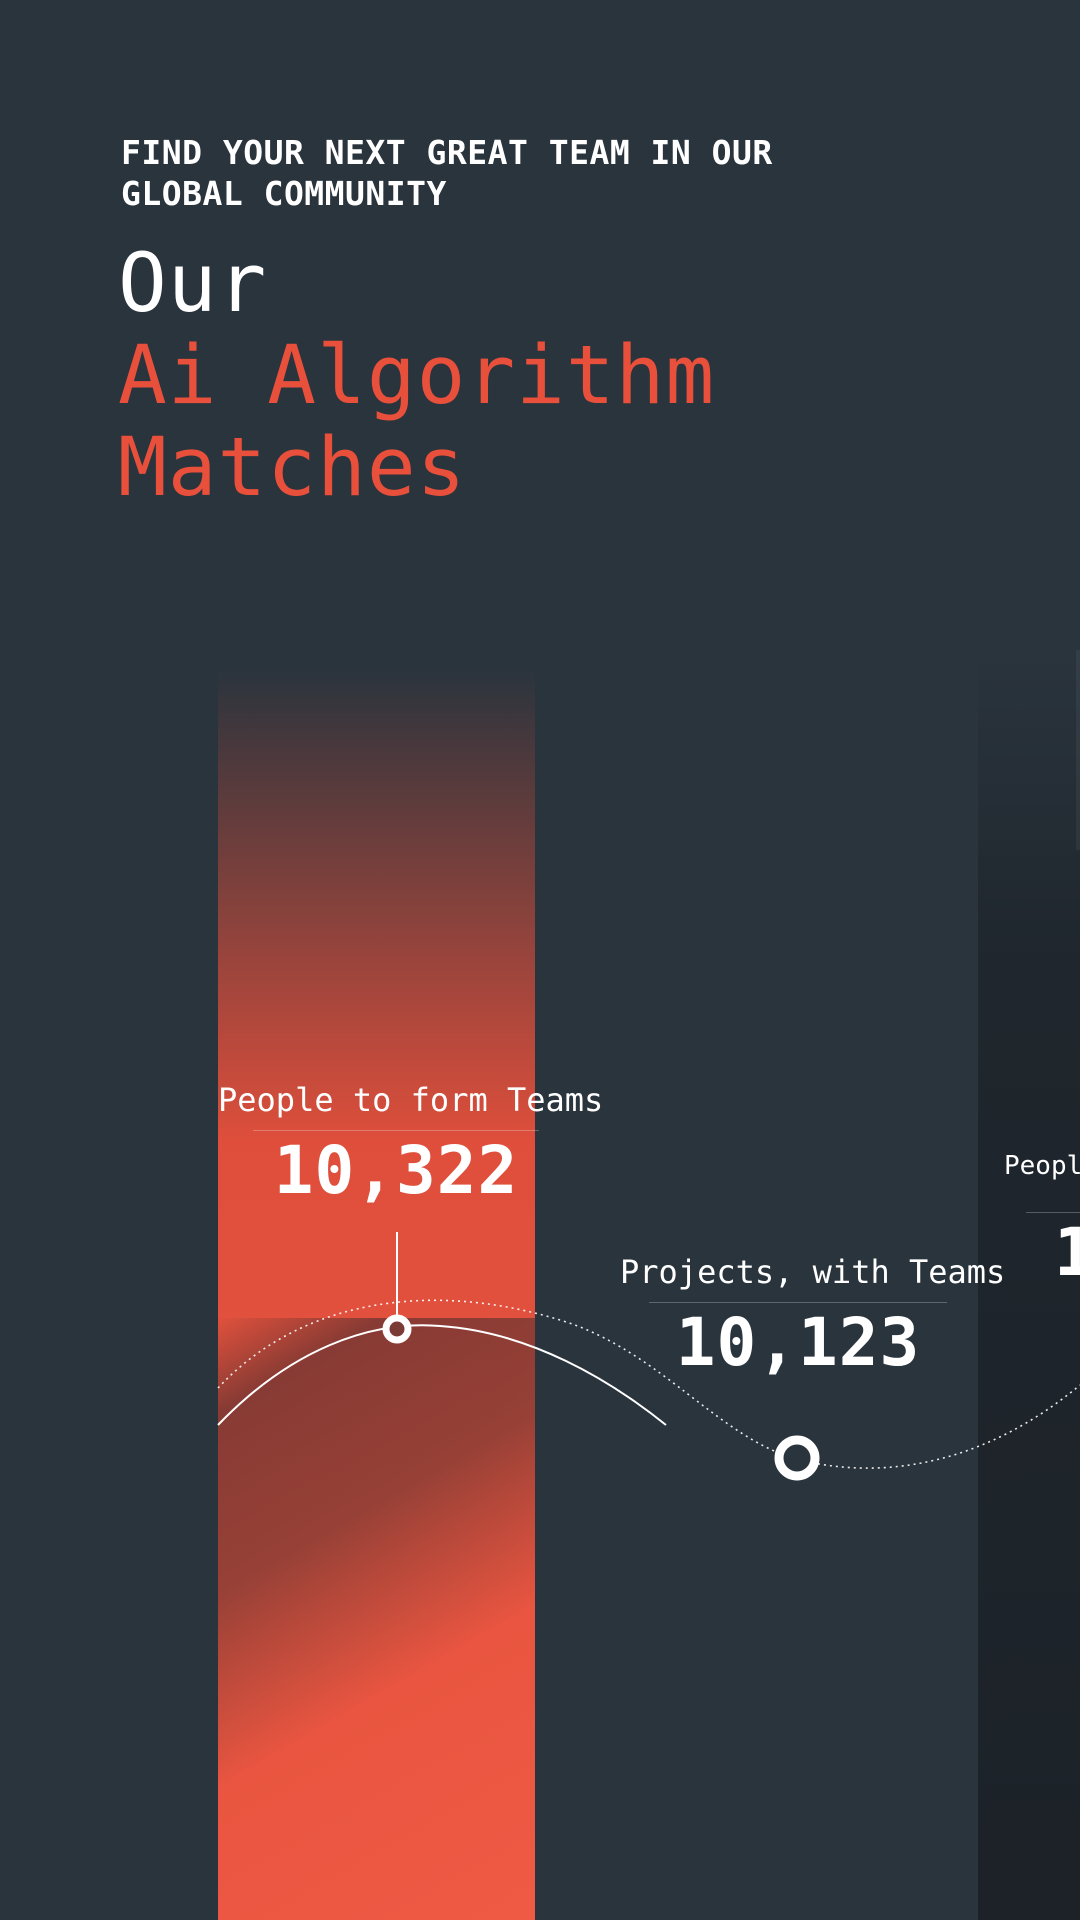 The height and width of the screenshot is (1920, 1080). Describe the element at coordinates (1078, 750) in the screenshot. I see `stat-column-edge` at that location.